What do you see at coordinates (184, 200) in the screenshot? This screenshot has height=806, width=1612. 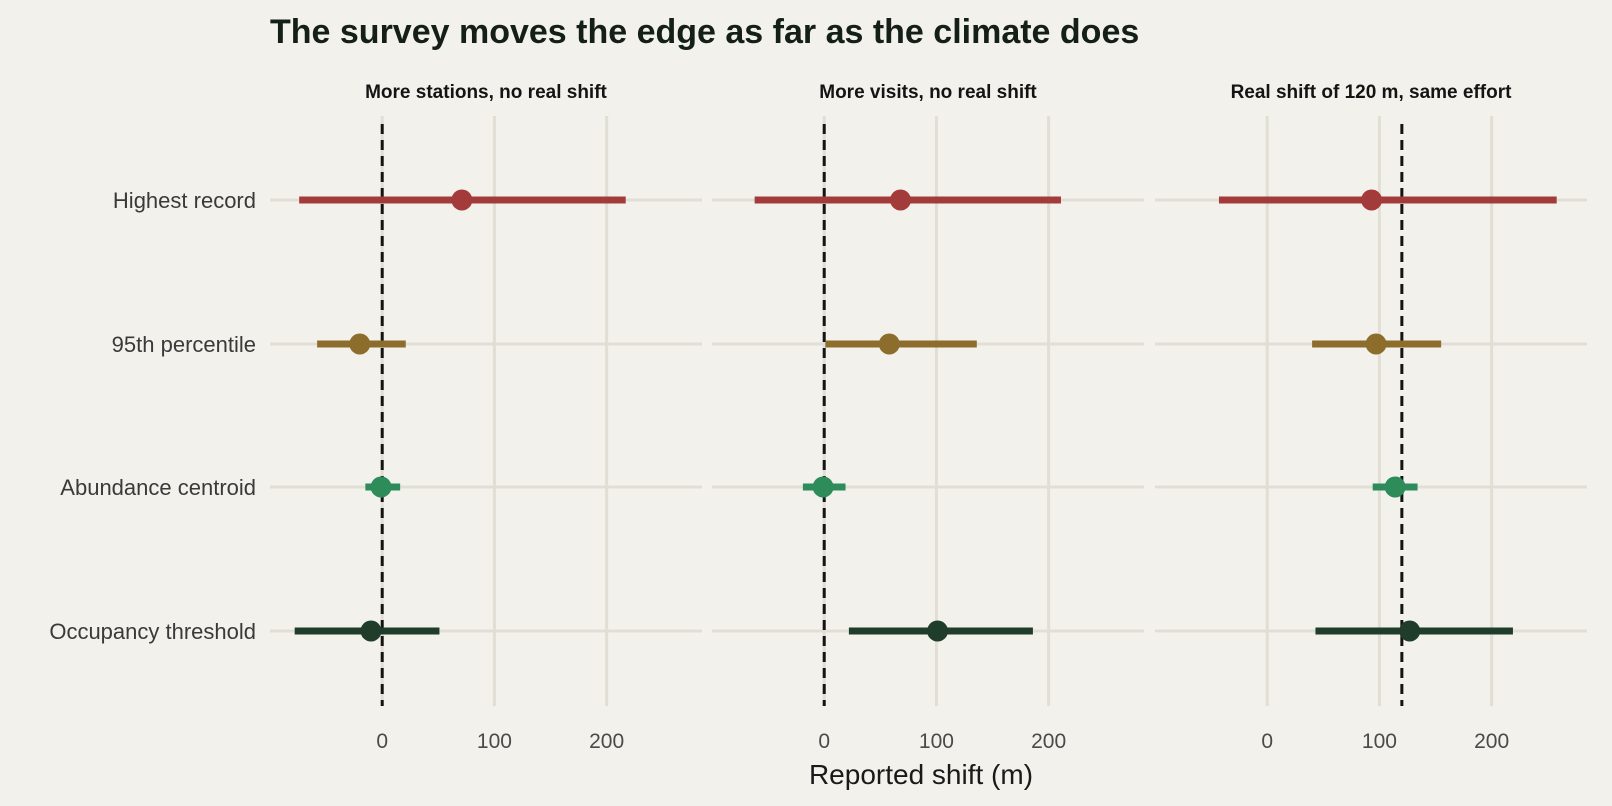 I see `y-tick-label: Highest record` at bounding box center [184, 200].